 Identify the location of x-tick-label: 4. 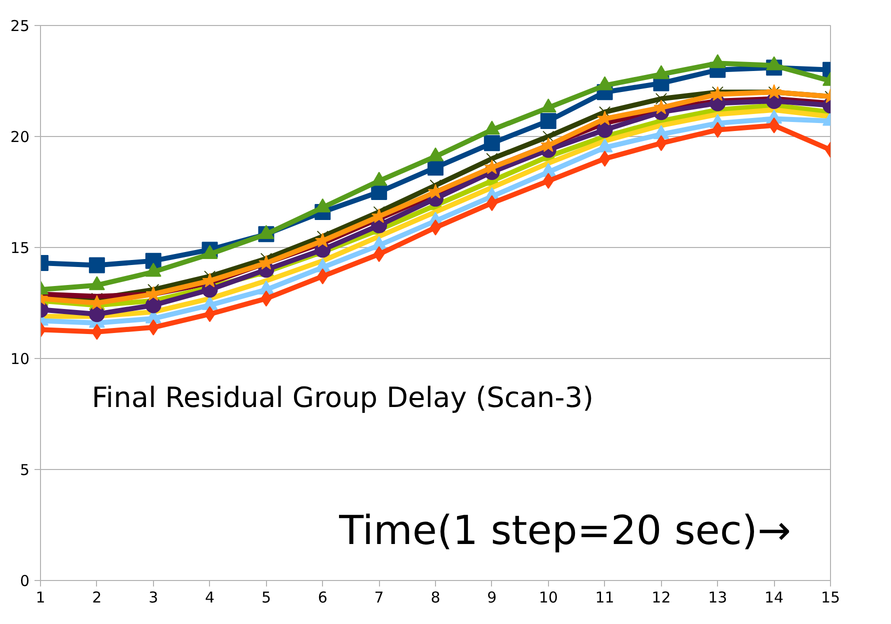
(210, 597).